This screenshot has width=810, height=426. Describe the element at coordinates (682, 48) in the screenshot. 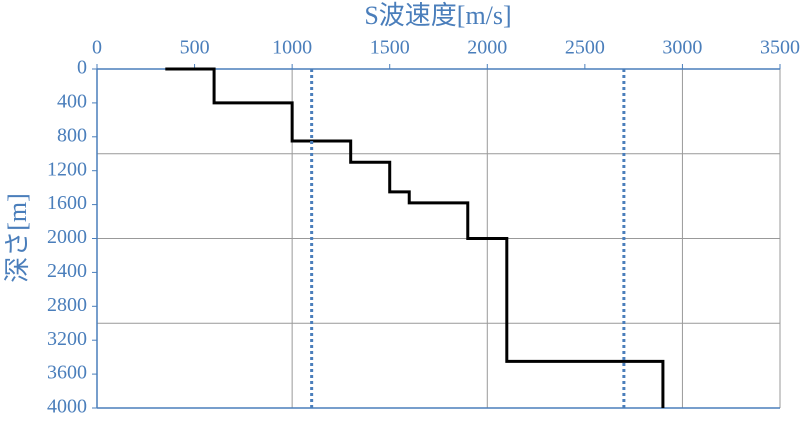

I see `x-tick-label: 3000` at that location.